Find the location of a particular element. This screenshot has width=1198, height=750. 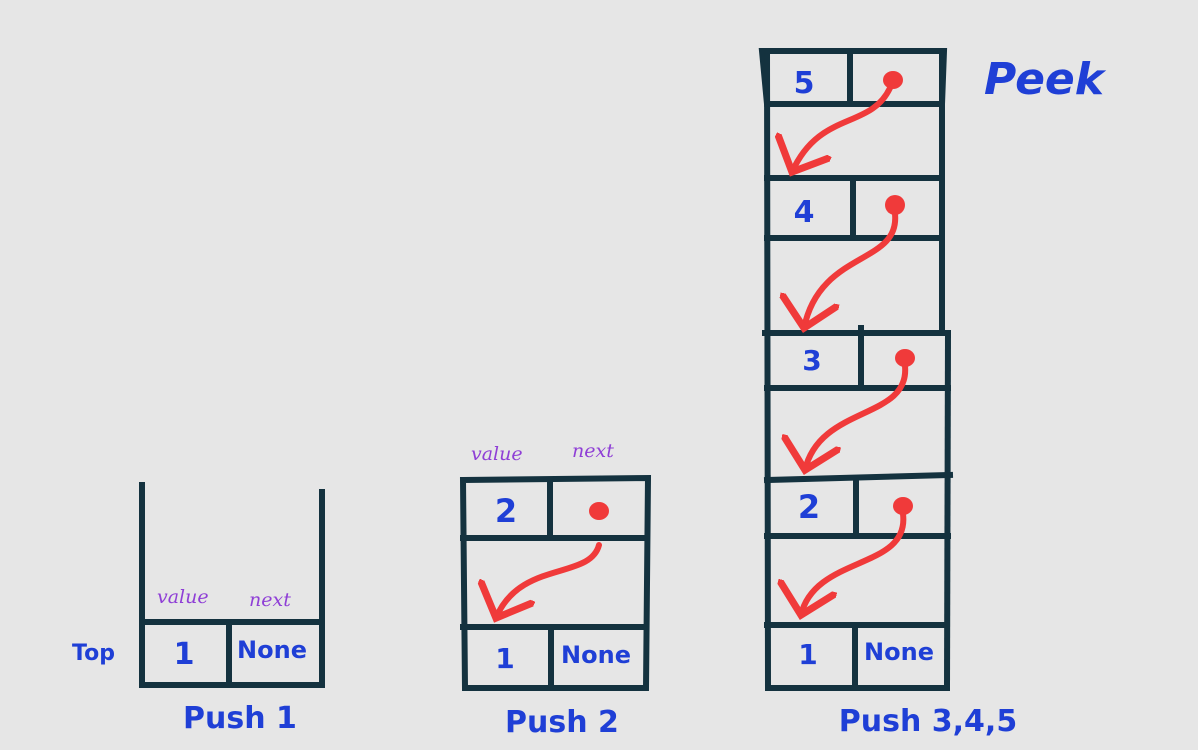

stack-3-caption: Push 3,4,5 is located at coordinates (928, 721).